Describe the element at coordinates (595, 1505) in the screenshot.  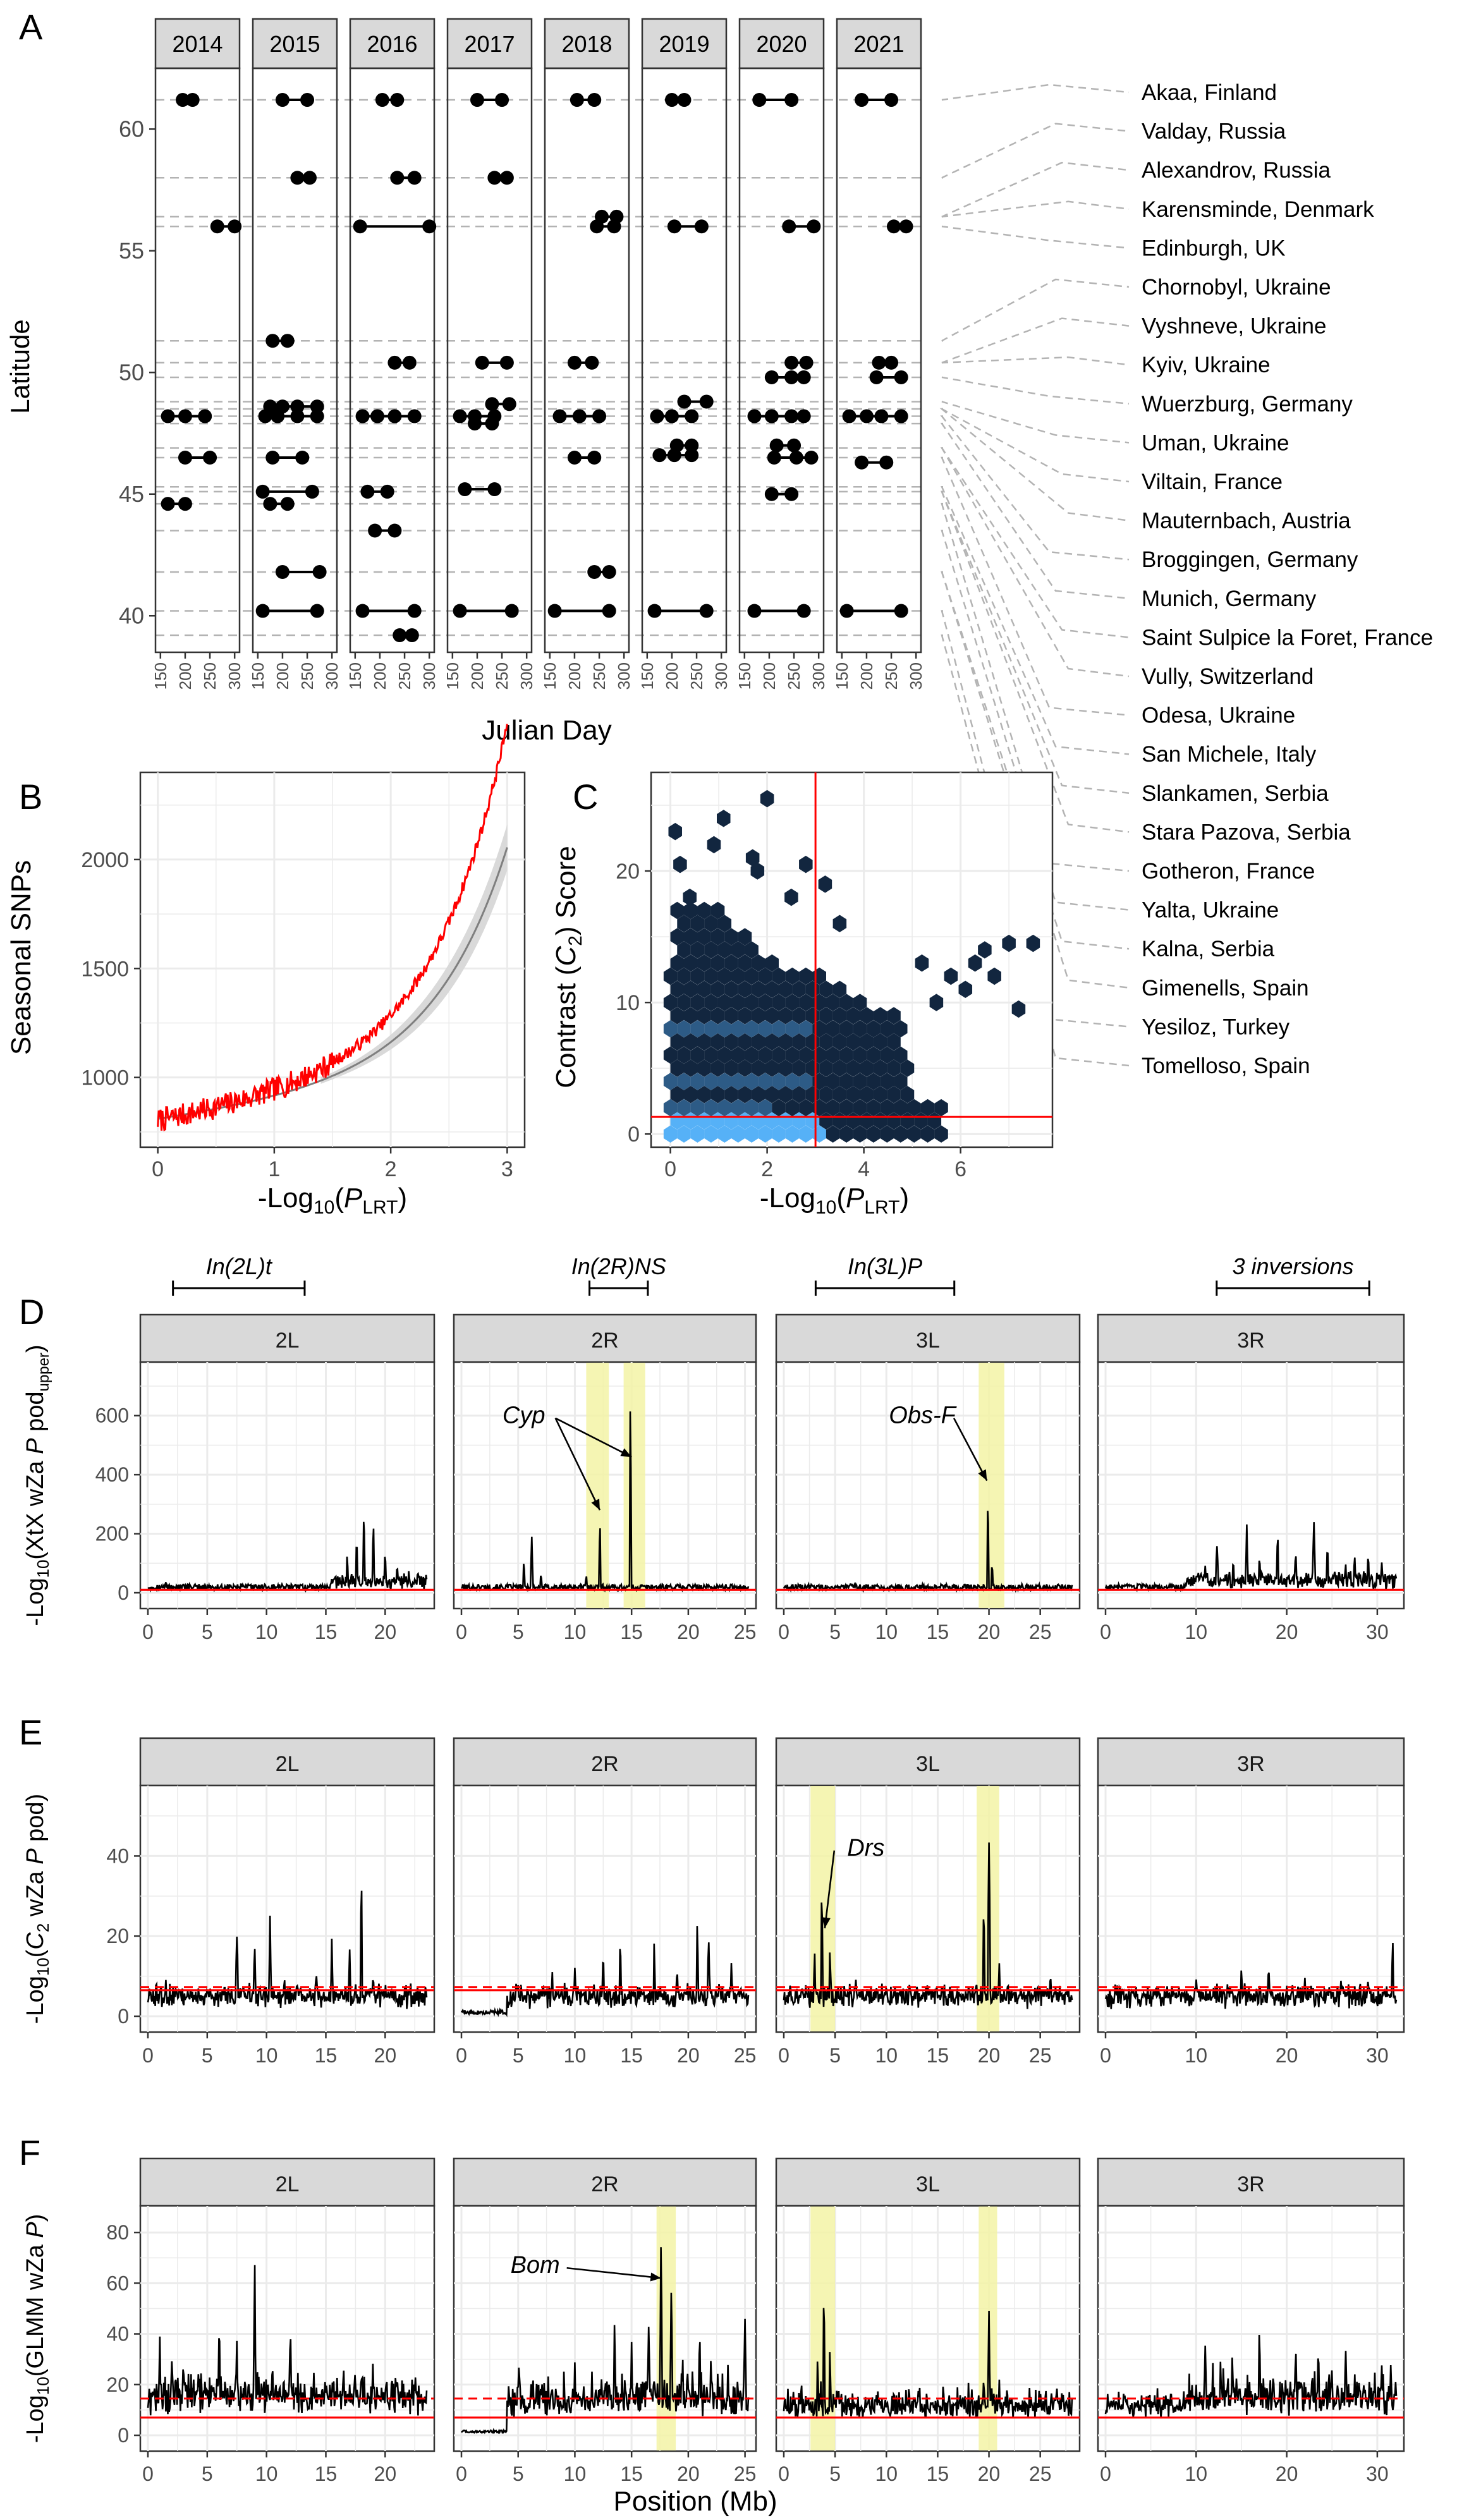
I see `annotation-arrowhead` at that location.